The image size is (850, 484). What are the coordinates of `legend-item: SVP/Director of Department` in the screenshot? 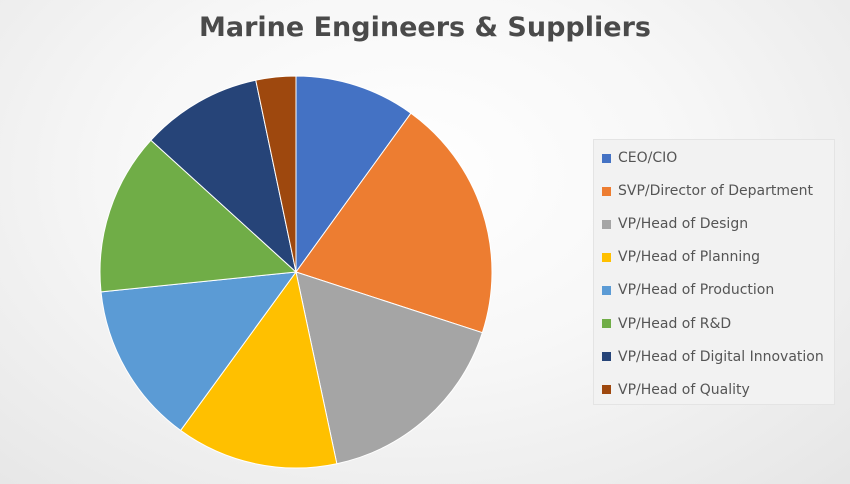 It's located at (707, 191).